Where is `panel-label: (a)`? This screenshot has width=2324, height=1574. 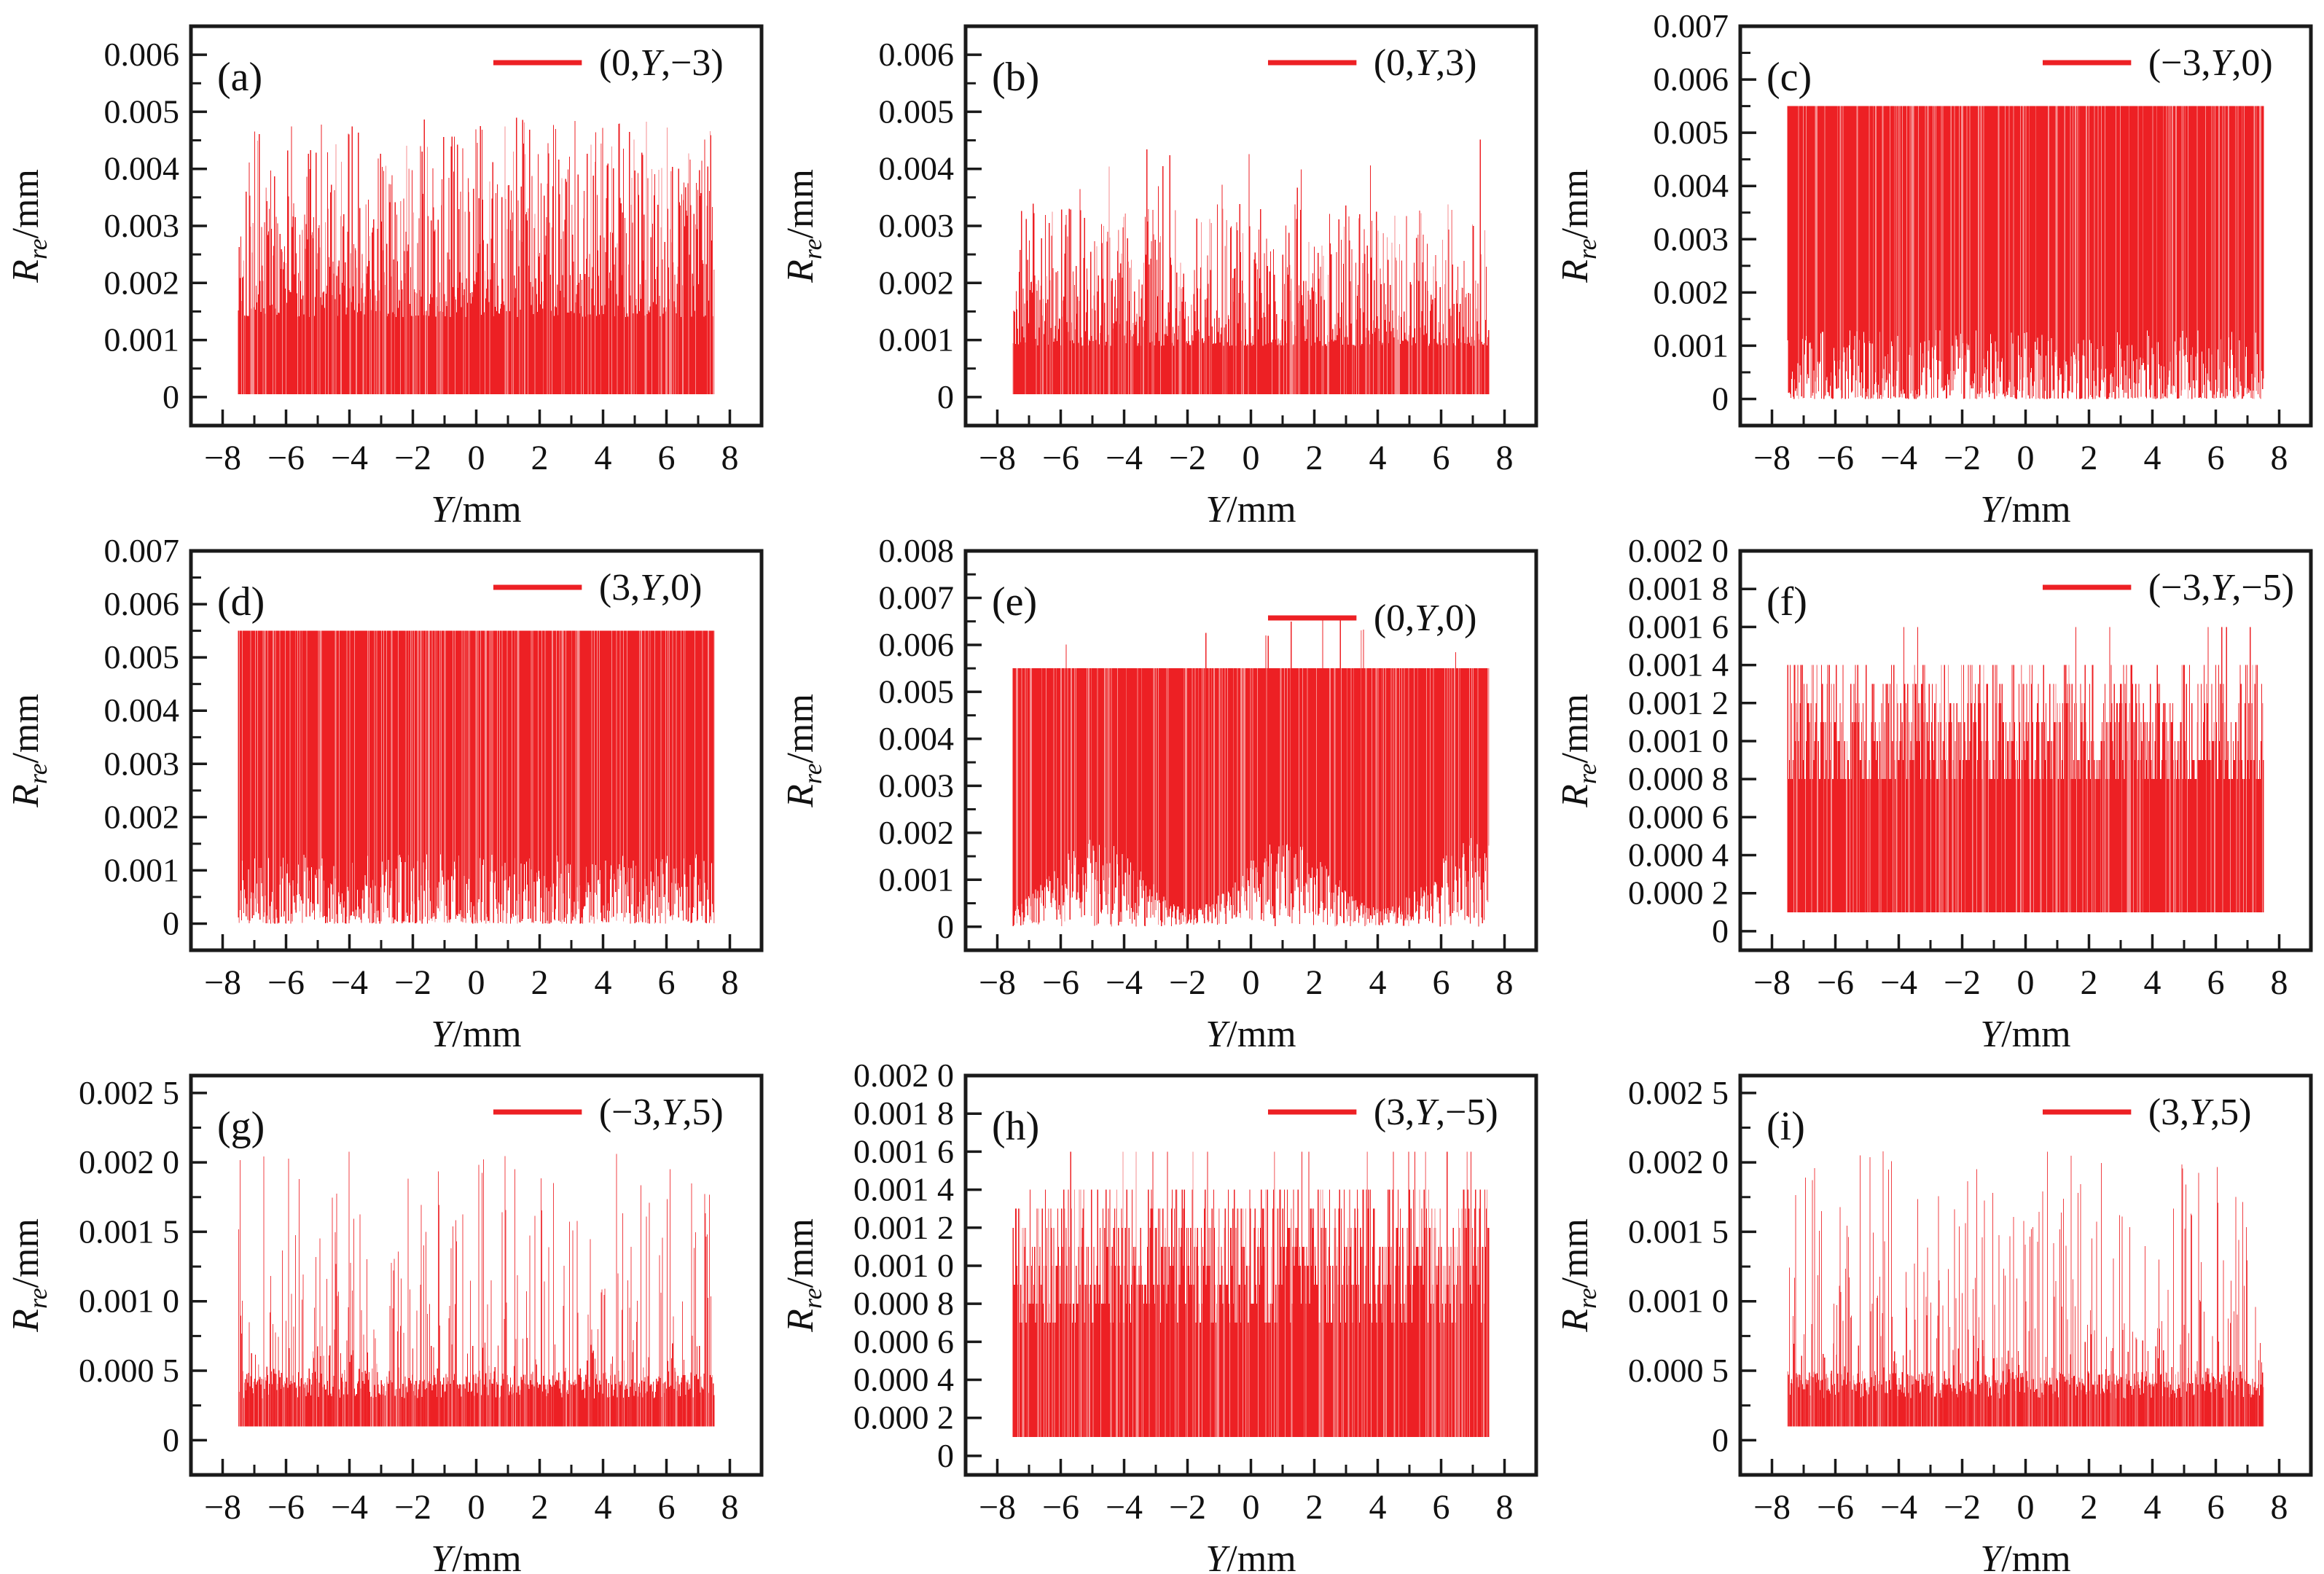 panel-label: (a) is located at coordinates (239, 77).